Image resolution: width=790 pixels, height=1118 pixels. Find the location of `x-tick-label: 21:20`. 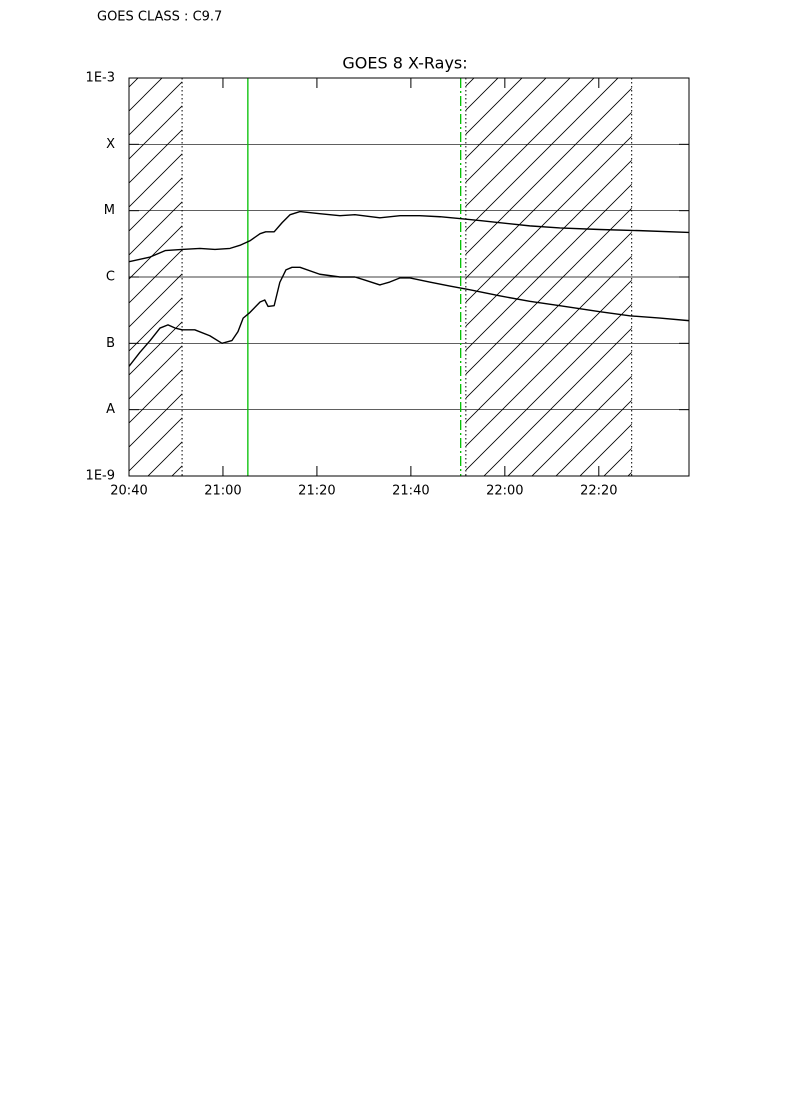

x-tick-label: 21:20 is located at coordinates (316, 491).